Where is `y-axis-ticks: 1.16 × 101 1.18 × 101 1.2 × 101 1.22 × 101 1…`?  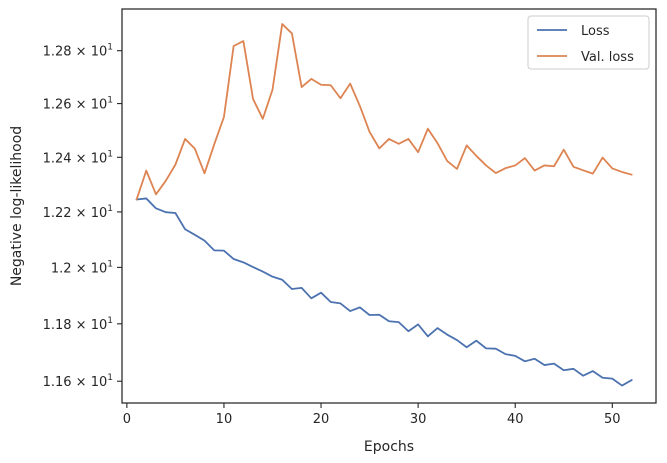 y-axis-ticks: 1.16 × 101 1.18 × 101 1.2 × 101 1.22 × 101 1… is located at coordinates (82, 216).